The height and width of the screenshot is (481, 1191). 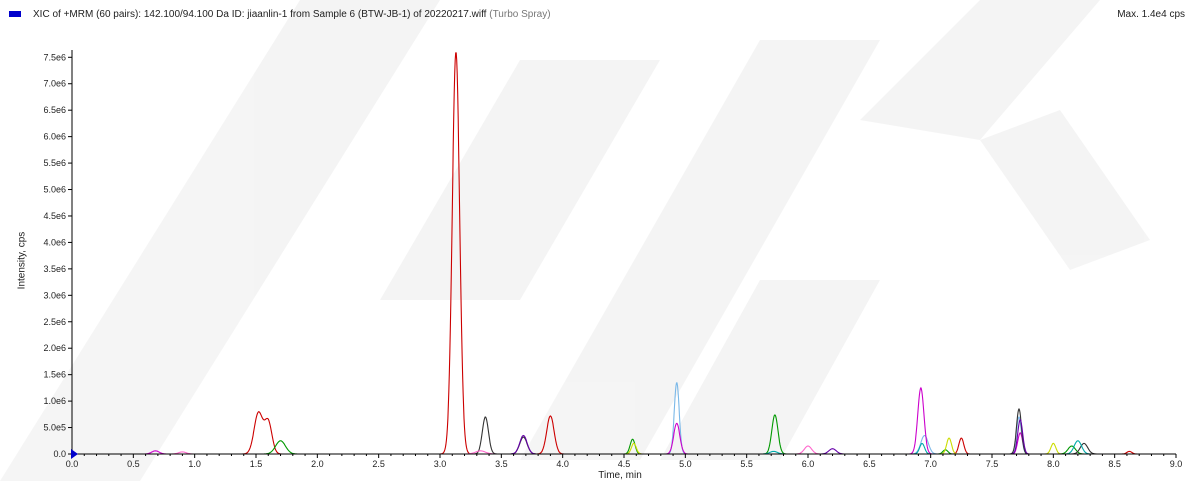 What do you see at coordinates (378, 464) in the screenshot?
I see `x-tick-label: 2.5` at bounding box center [378, 464].